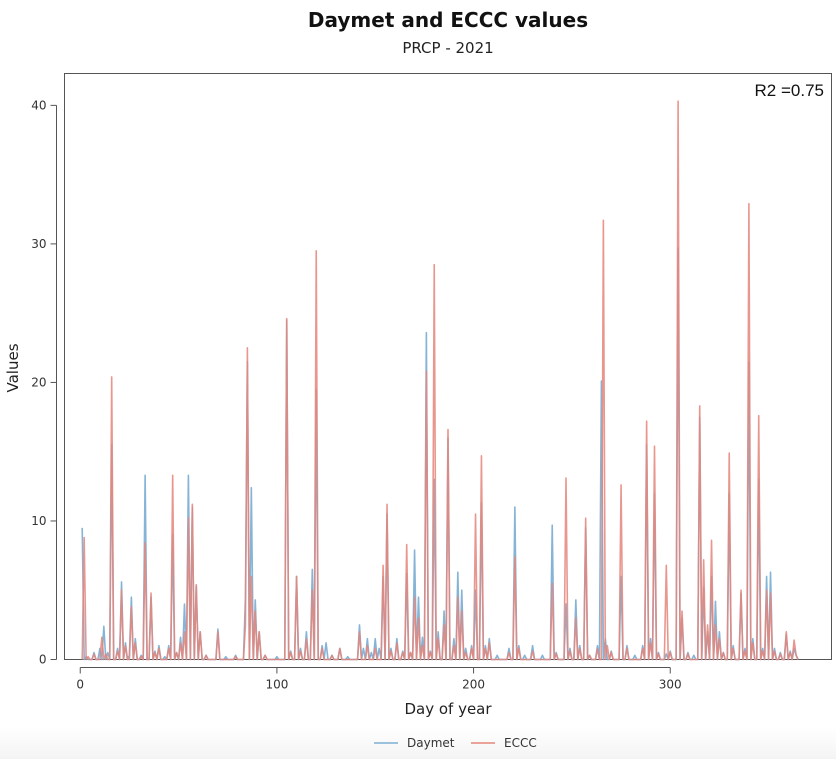 This screenshot has height=759, width=836. Describe the element at coordinates (38, 382) in the screenshot. I see `y-tick-label: 20` at that location.